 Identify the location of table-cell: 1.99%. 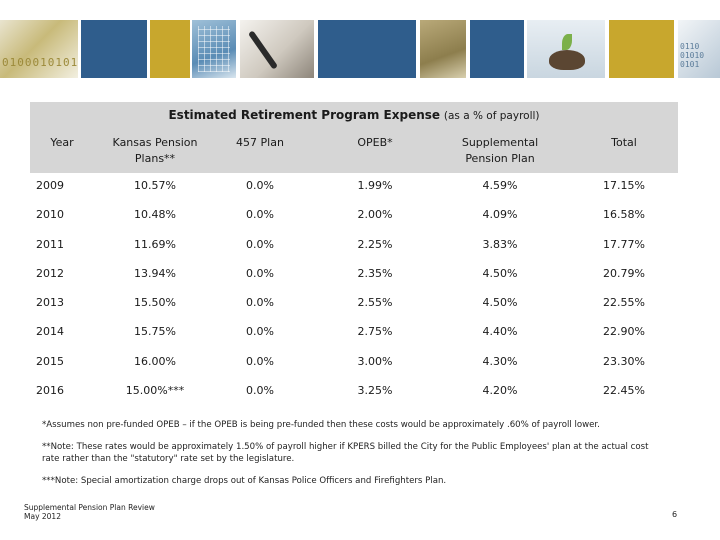
(375, 185).